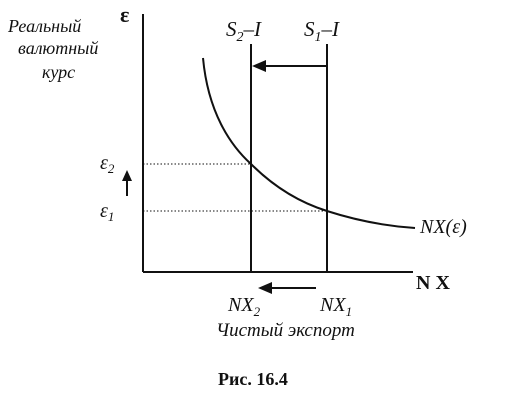 The width and height of the screenshot is (510, 410). What do you see at coordinates (44, 26) in the screenshot?
I see `y-axis-label-line1: Реальный` at bounding box center [44, 26].